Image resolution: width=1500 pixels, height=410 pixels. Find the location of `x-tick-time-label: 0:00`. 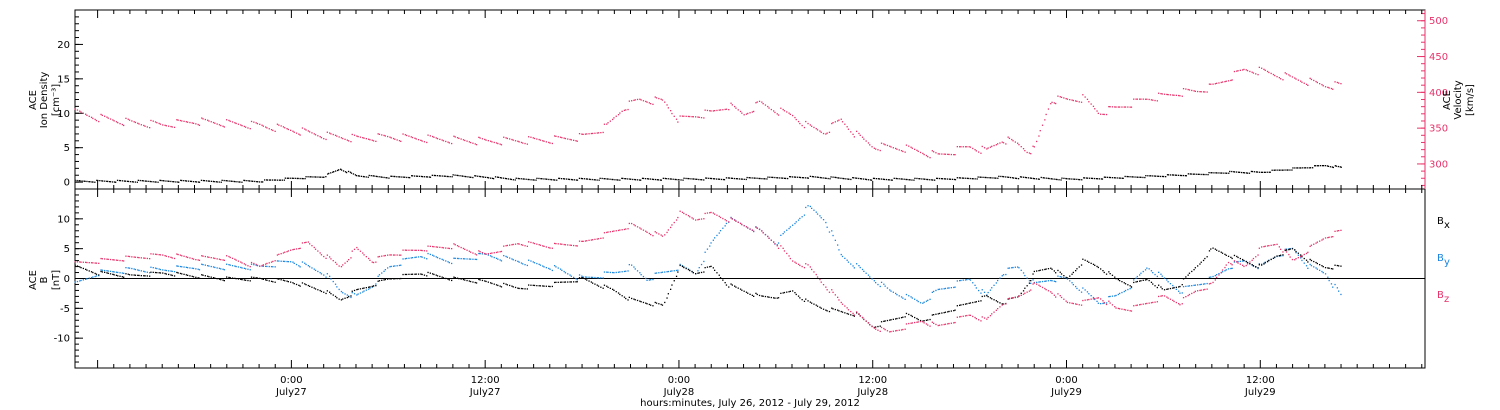

x-tick-time-label: 0:00 is located at coordinates (291, 380).